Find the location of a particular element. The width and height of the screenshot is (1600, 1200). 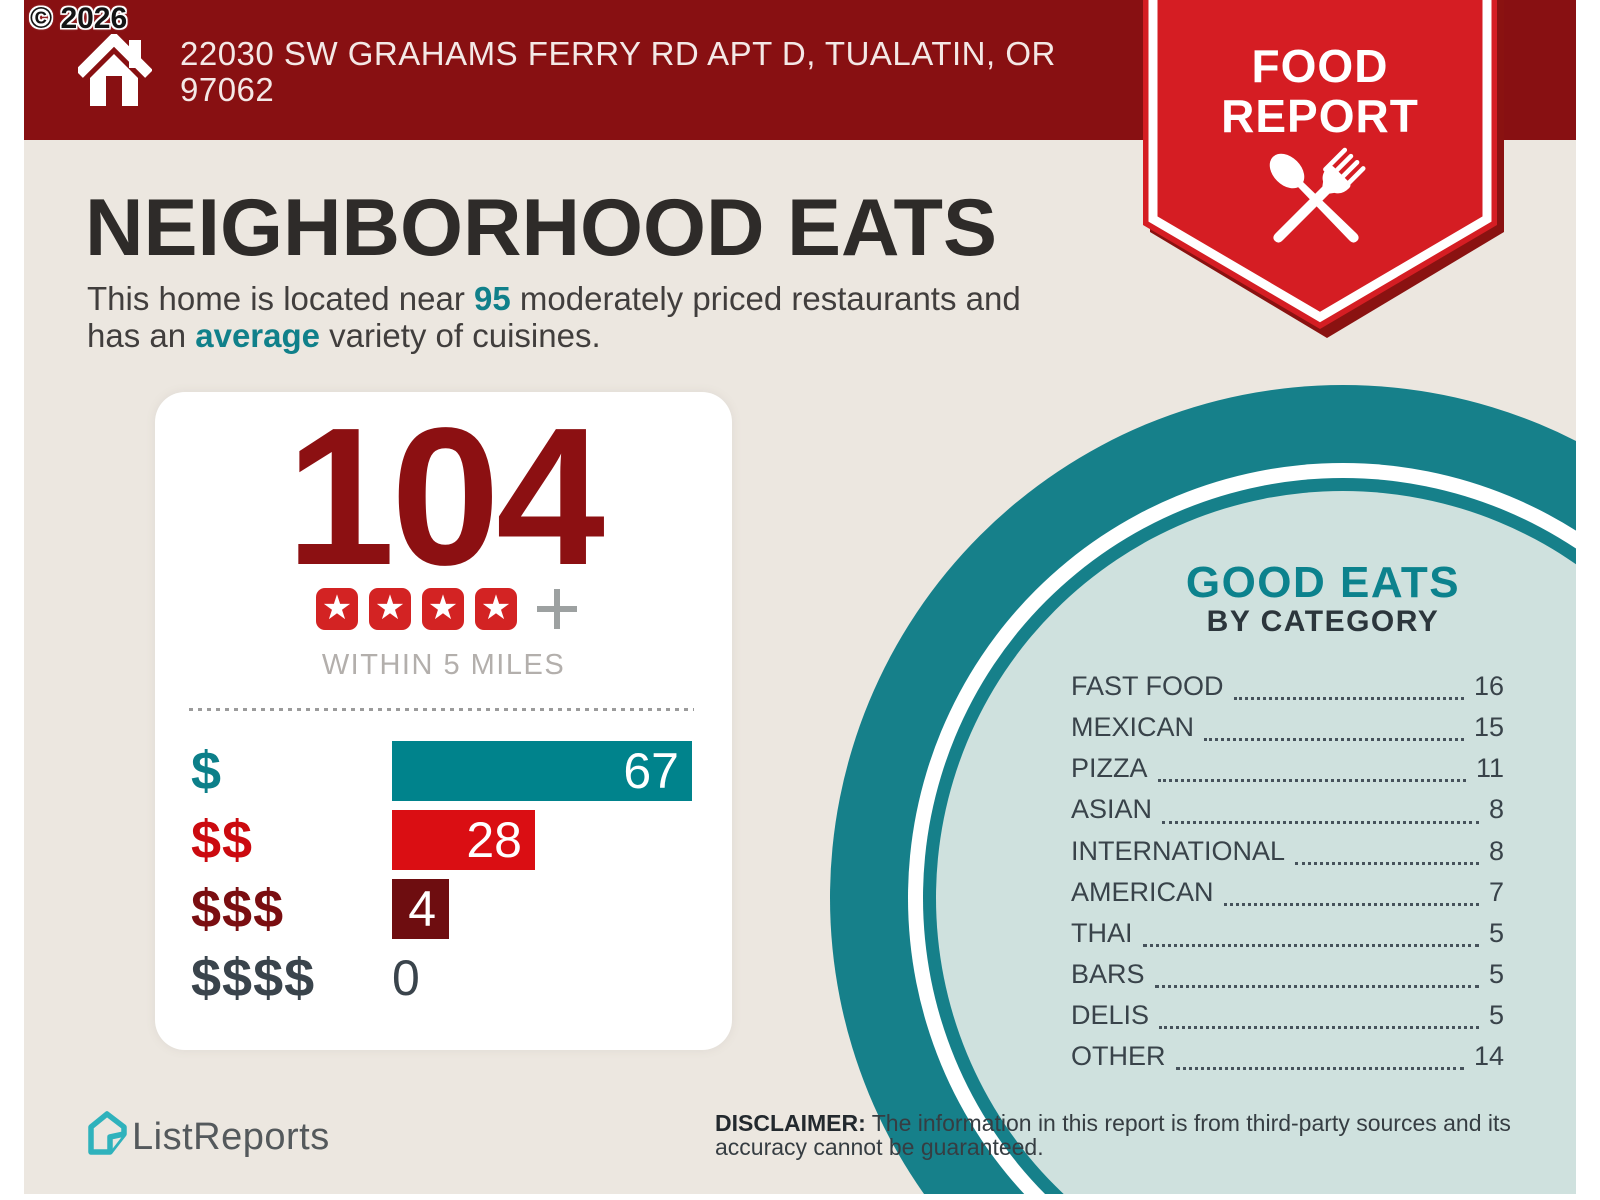

total-restaurants: 104 is located at coordinates (445, 496).